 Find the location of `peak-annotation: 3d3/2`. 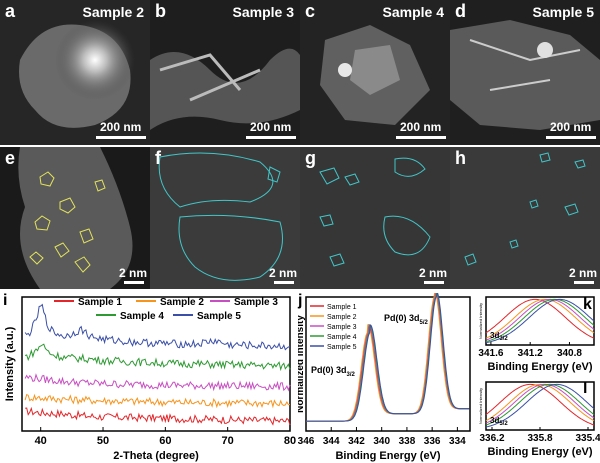

peak-annotation: 3d3/2 is located at coordinates (499, 336).